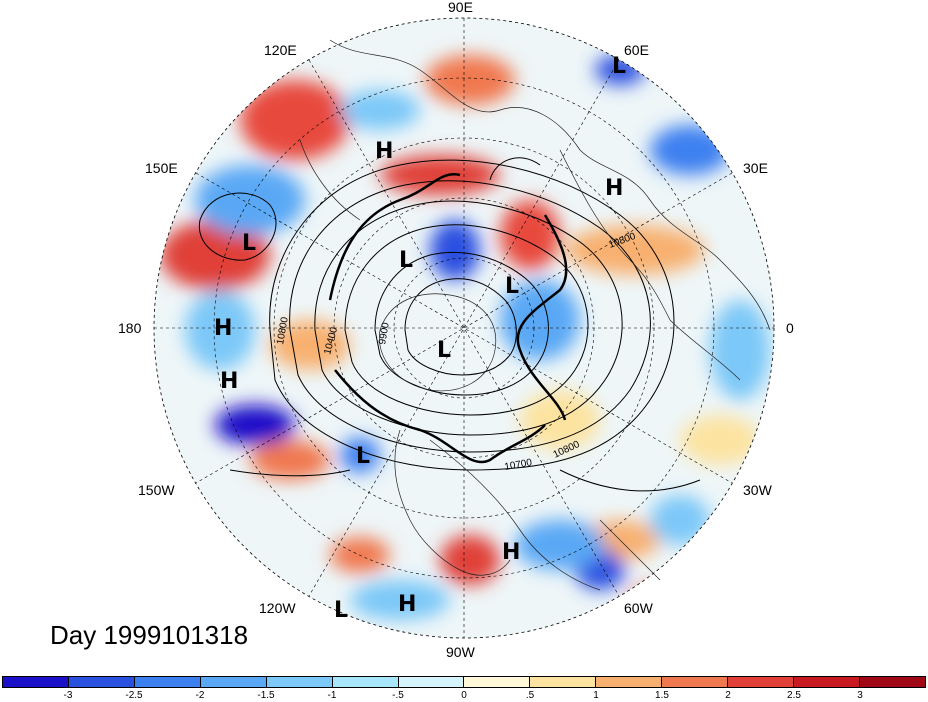 The height and width of the screenshot is (702, 928). I want to click on contour-label-10700: 10700, so click(519, 465).